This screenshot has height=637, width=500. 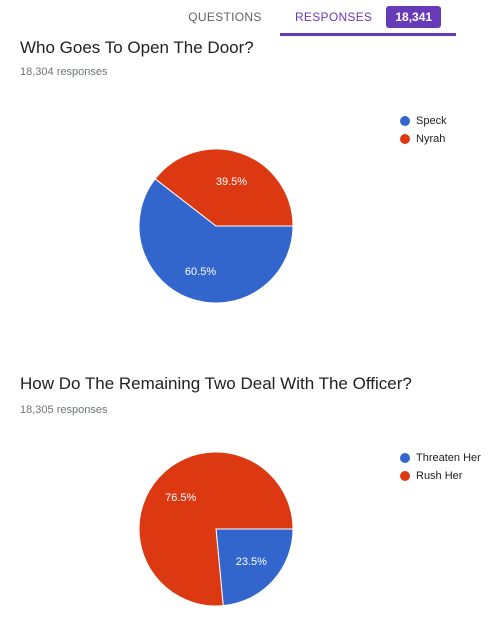 What do you see at coordinates (333, 16) in the screenshot?
I see `tab-responses-label: RESPONSES` at bounding box center [333, 16].